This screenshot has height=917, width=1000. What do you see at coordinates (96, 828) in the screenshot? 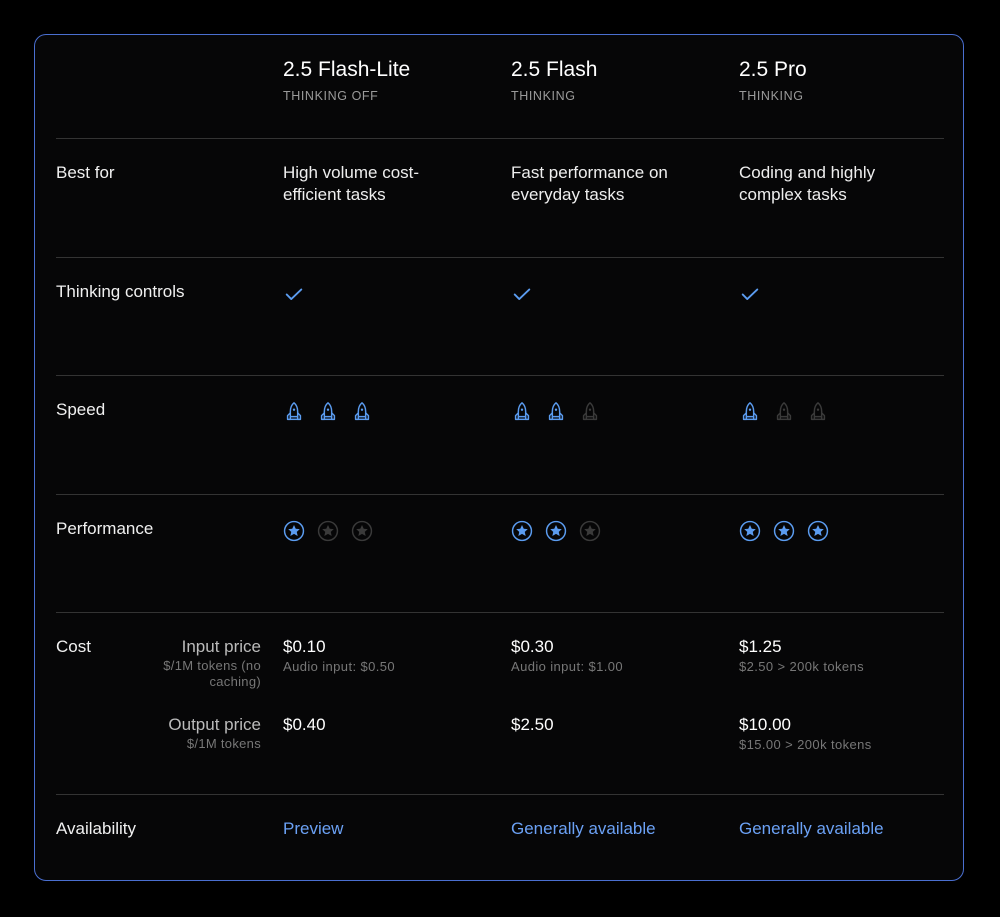
I see `row-label: Availability` at bounding box center [96, 828].